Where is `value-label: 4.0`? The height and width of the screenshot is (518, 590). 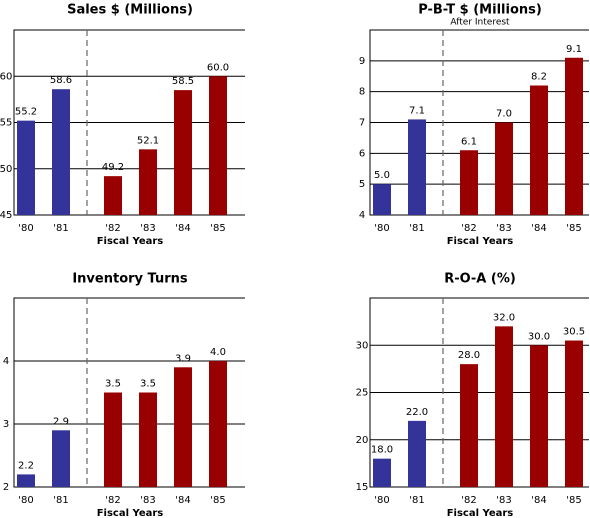
value-label: 4.0 is located at coordinates (218, 352).